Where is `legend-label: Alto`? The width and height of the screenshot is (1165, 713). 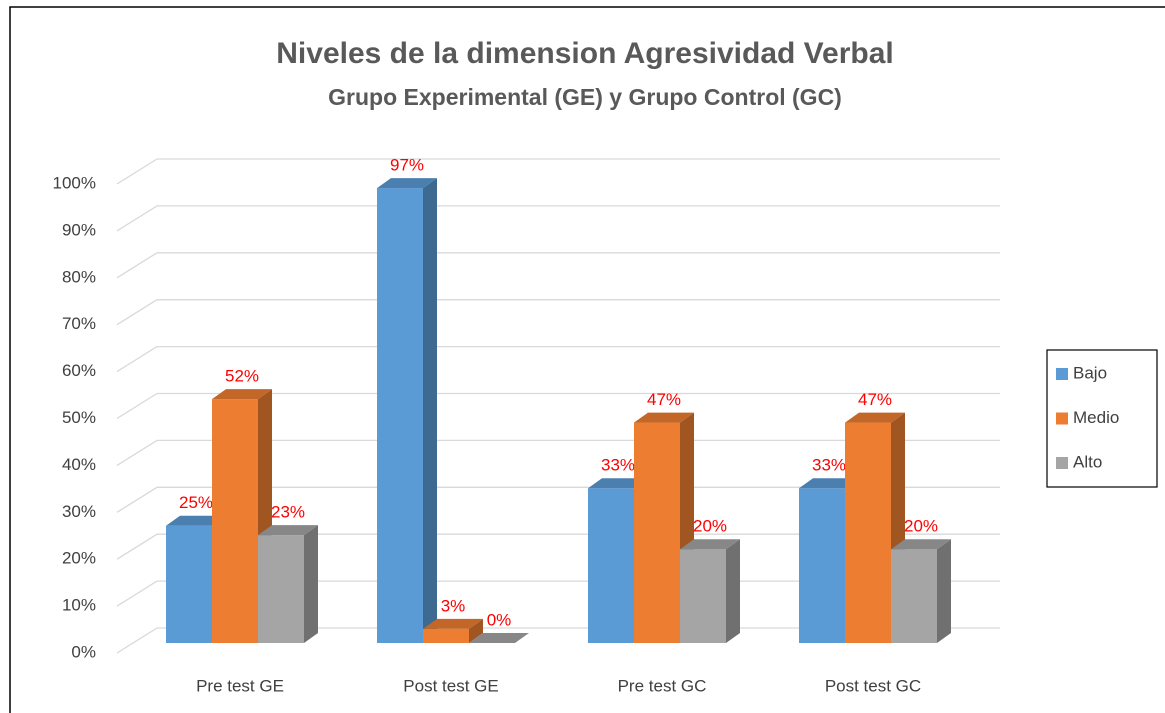 legend-label: Alto is located at coordinates (1087, 461).